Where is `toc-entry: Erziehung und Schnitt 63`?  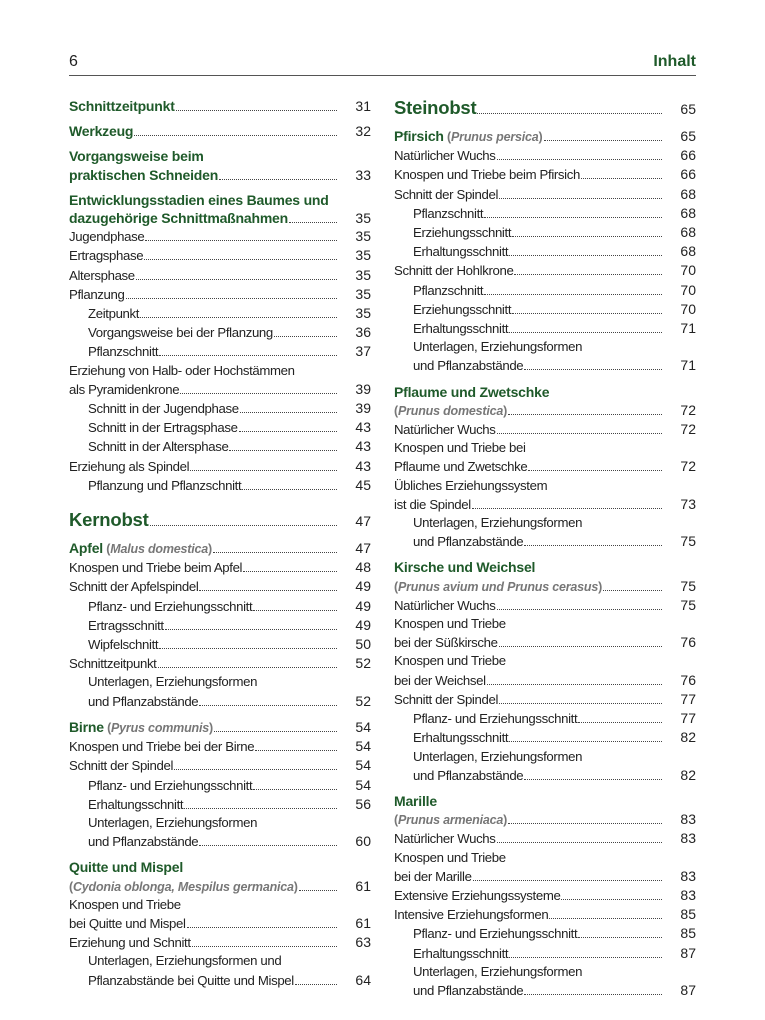 toc-entry: Erziehung und Schnitt 63 is located at coordinates (220, 942).